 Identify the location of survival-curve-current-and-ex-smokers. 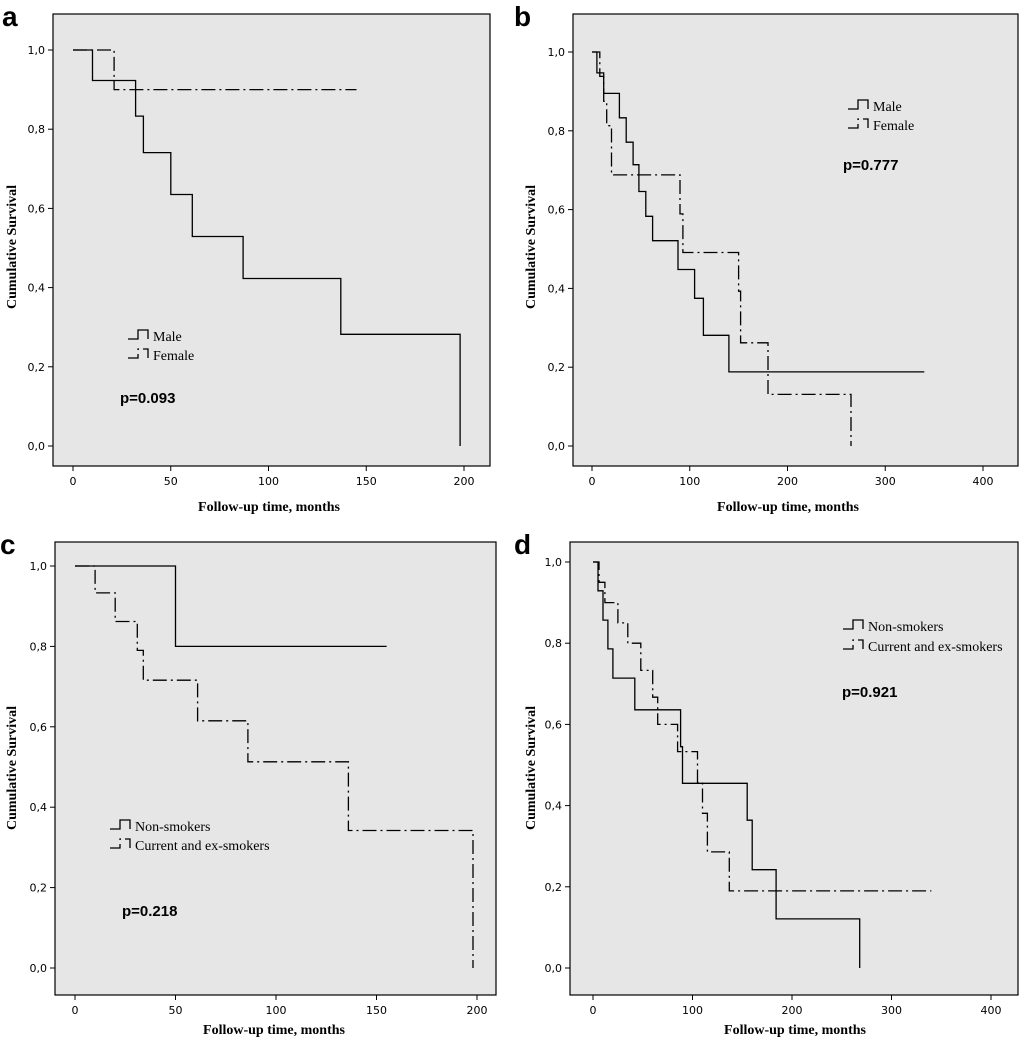
(762, 726).